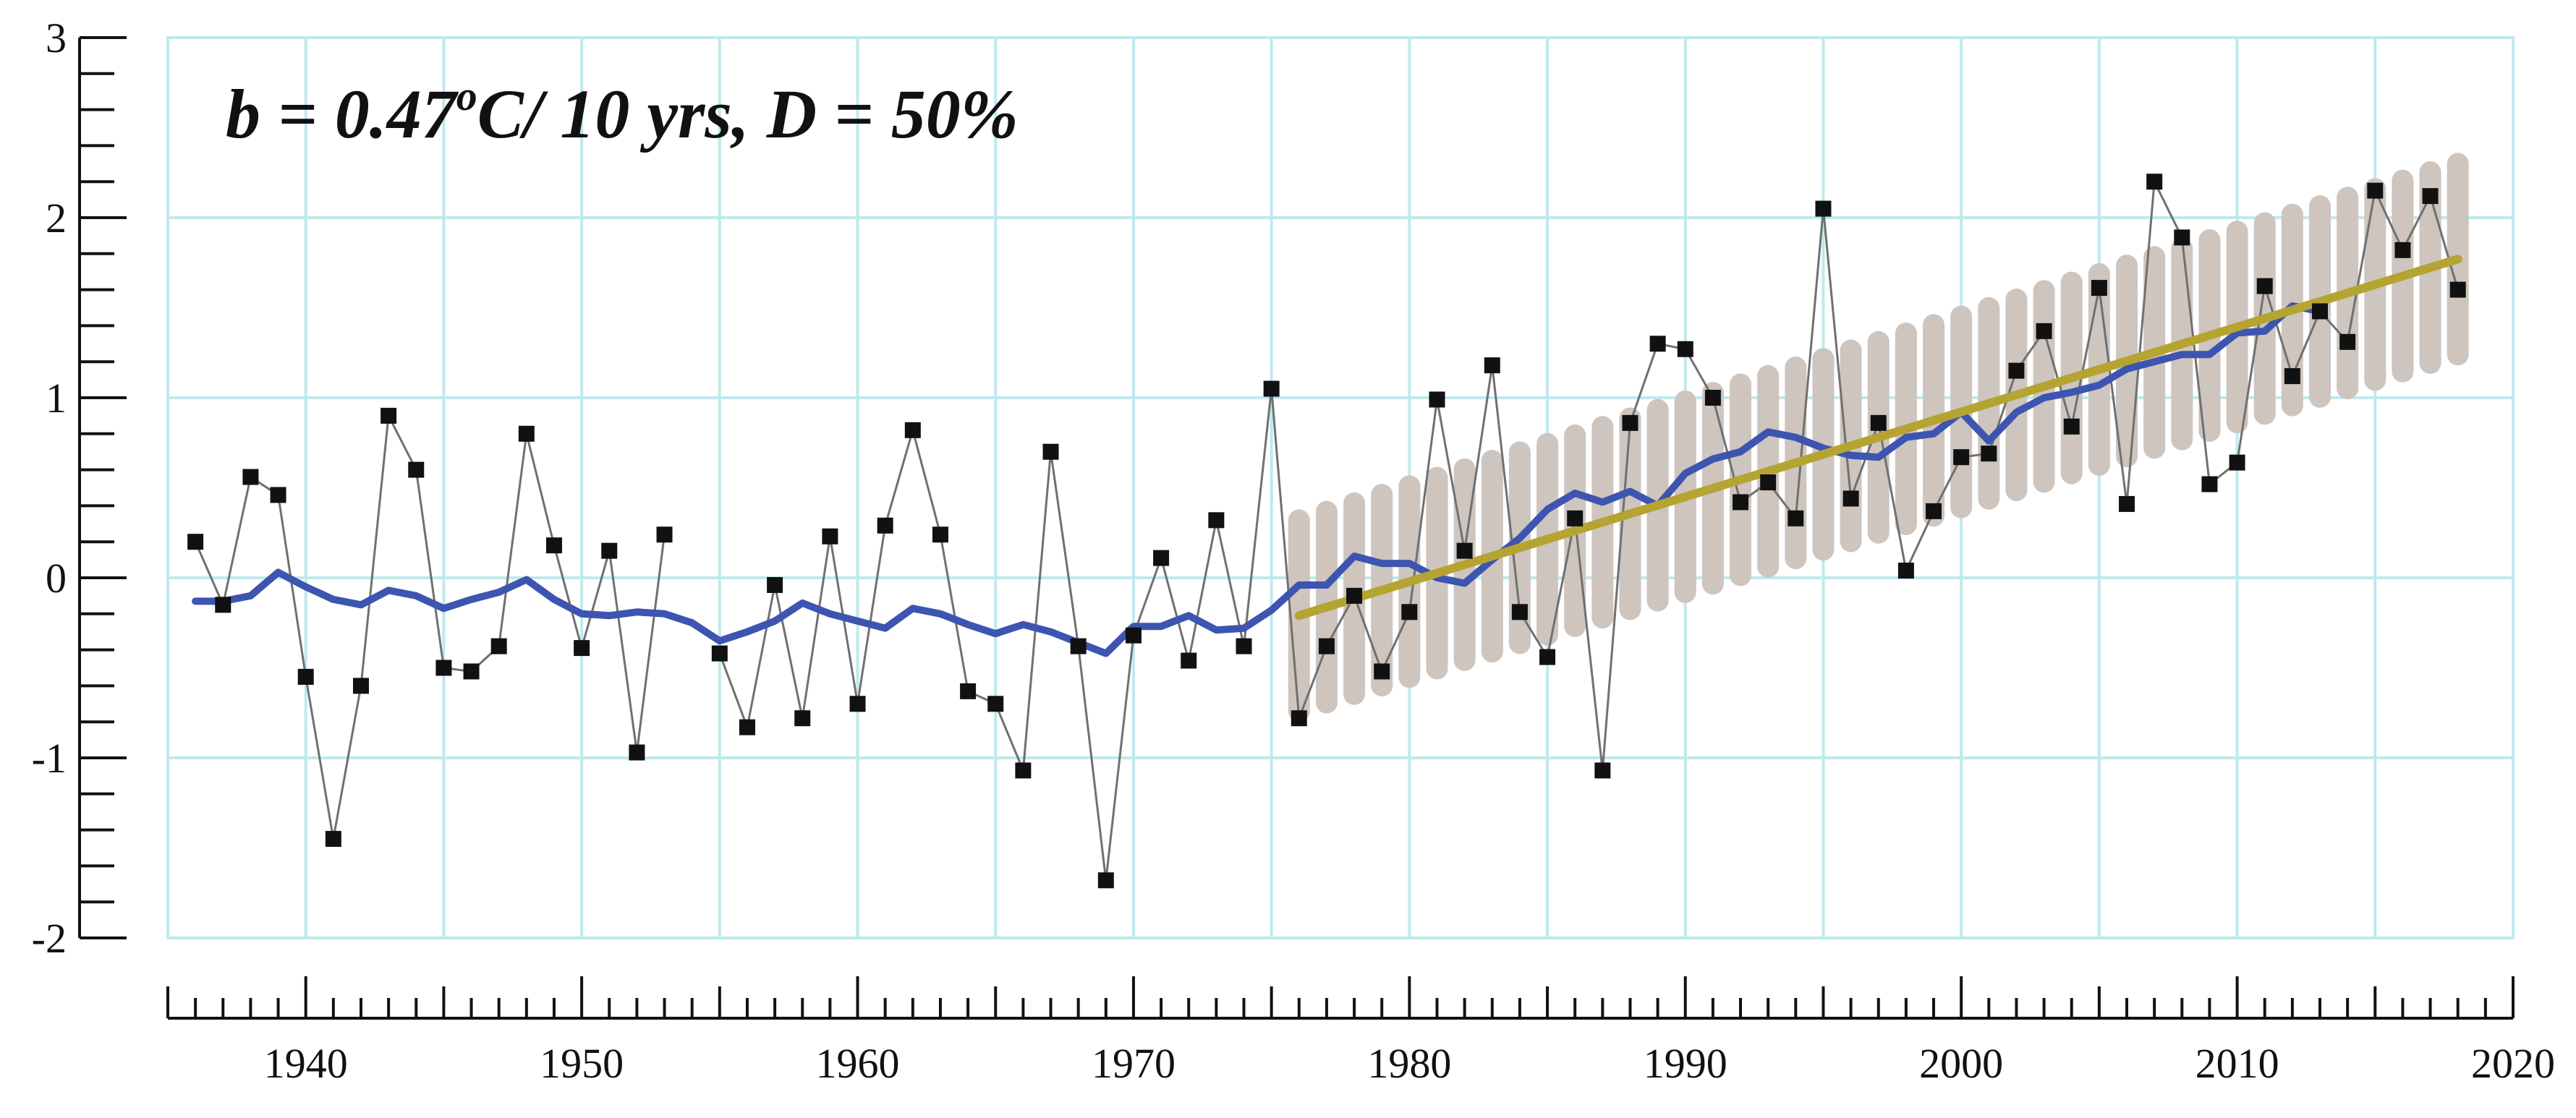 The image size is (2576, 1118). Describe the element at coordinates (1685, 1063) in the screenshot. I see `x-tick-label: 1990` at that location.